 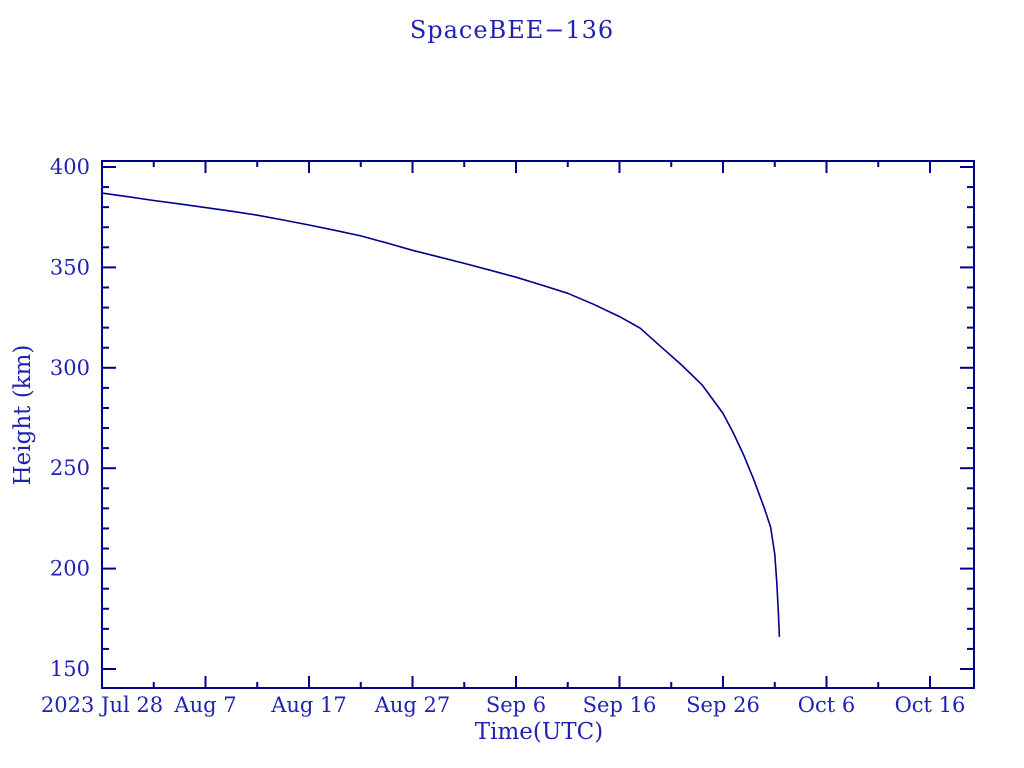 I want to click on x-axis-title: Time(UTC), so click(x=539, y=732).